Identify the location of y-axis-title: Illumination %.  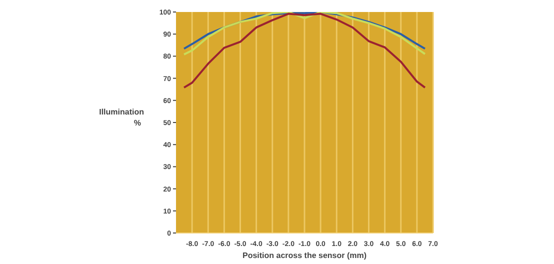
(121, 118).